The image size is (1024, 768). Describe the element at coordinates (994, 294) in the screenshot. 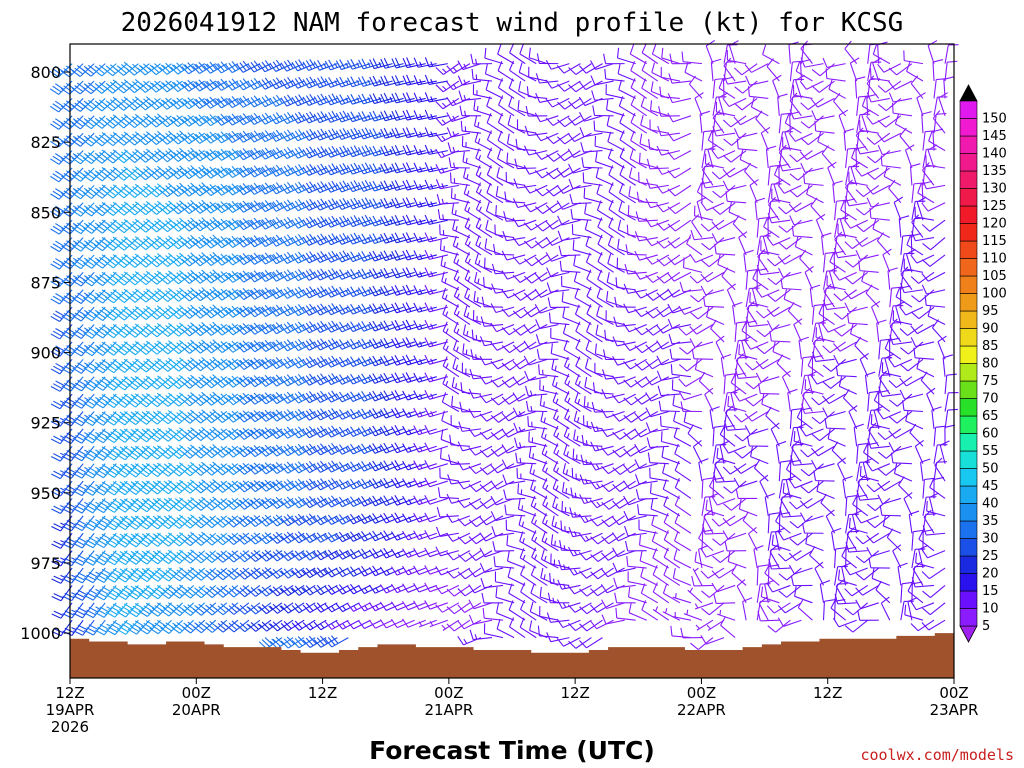

I see `colorbar-tick-label: 100` at that location.